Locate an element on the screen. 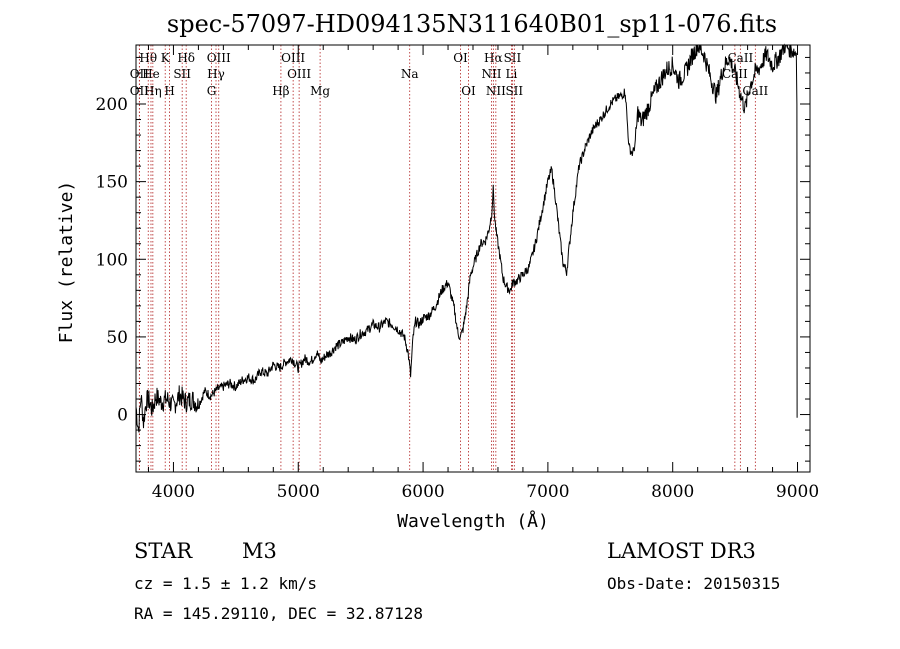 Image resolution: width=900 pixels, height=649 pixels. x-tick-label: 8000 is located at coordinates (672, 492).